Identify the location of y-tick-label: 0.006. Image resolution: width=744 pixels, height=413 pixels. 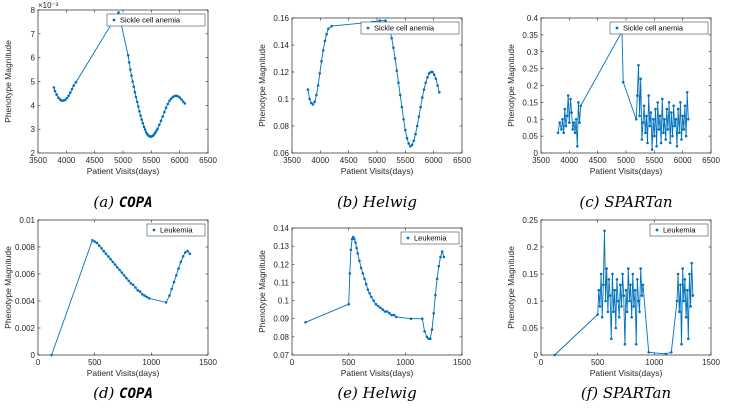
(25, 274).